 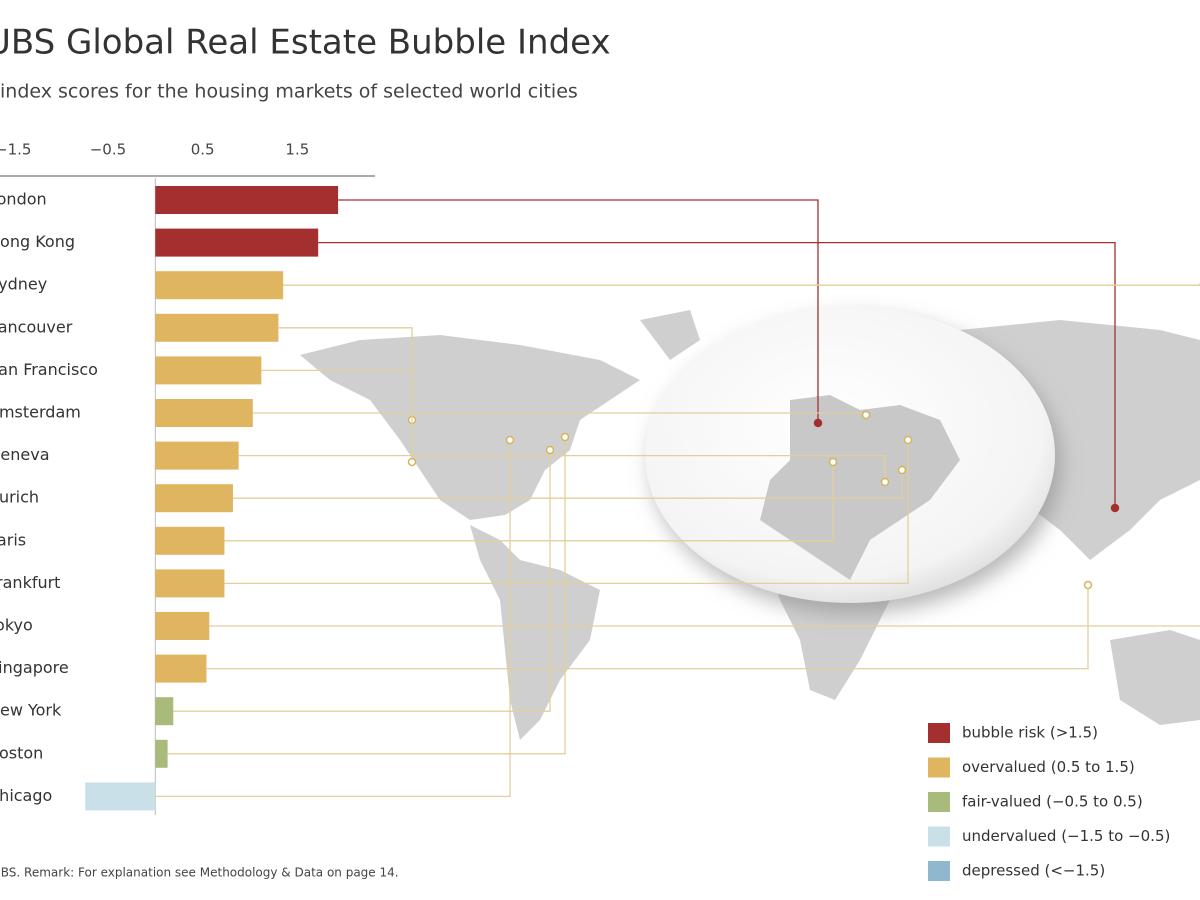 I want to click on x-tick-label: 0.5, so click(x=203, y=150).